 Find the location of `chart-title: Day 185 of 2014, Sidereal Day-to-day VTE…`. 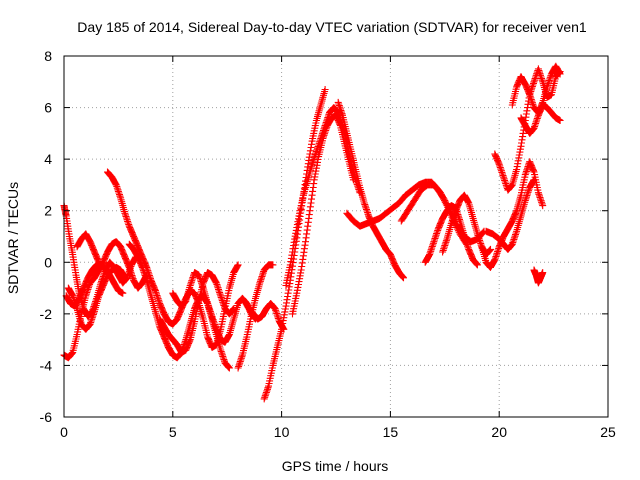

chart-title: Day 185 of 2014, Sidereal Day-to-day VTE… is located at coordinates (332, 27).